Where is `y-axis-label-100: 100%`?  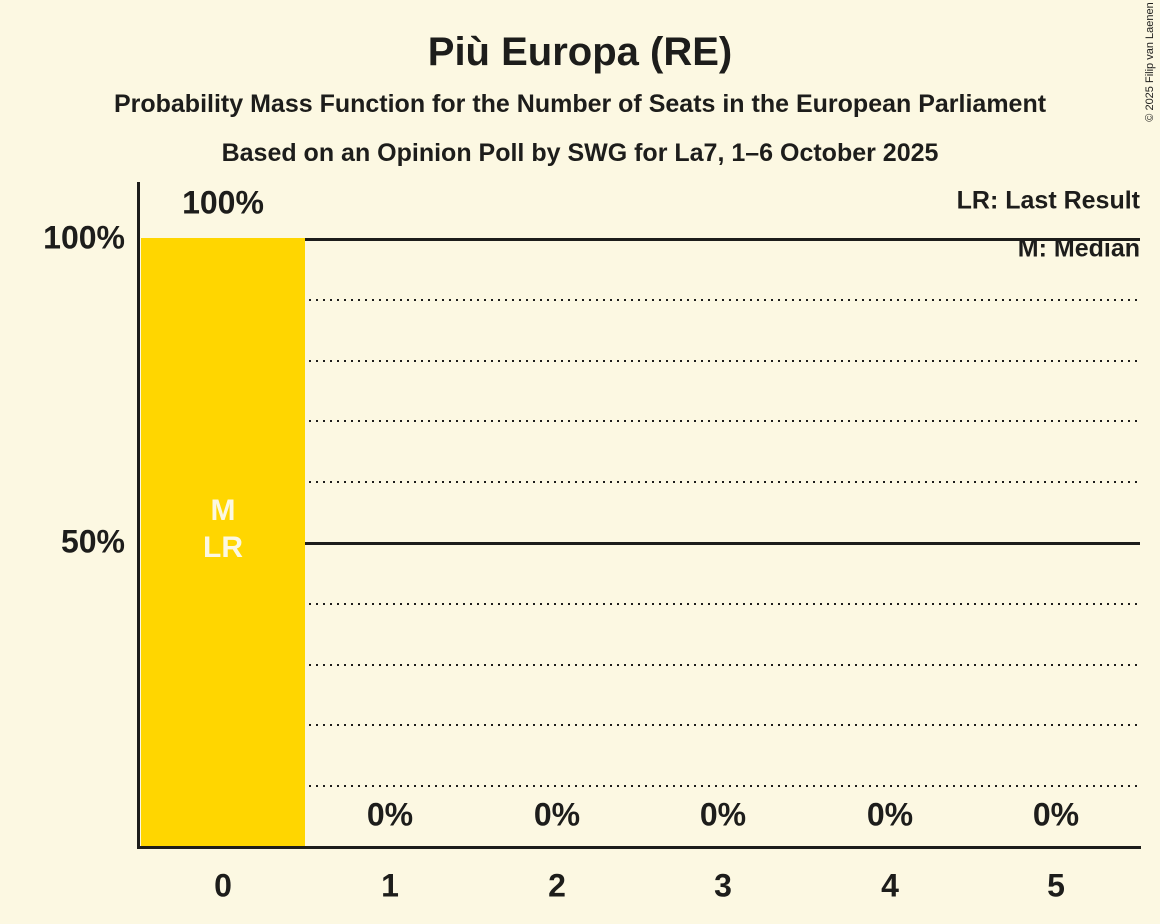 y-axis-label-100: 100% is located at coordinates (84, 237).